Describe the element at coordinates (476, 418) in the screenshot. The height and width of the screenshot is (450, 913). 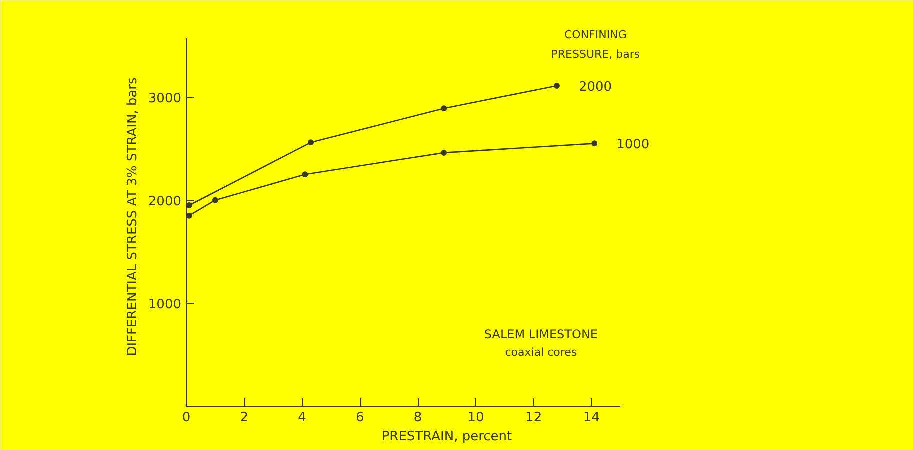
I see `x-tick-label: 10` at that location.